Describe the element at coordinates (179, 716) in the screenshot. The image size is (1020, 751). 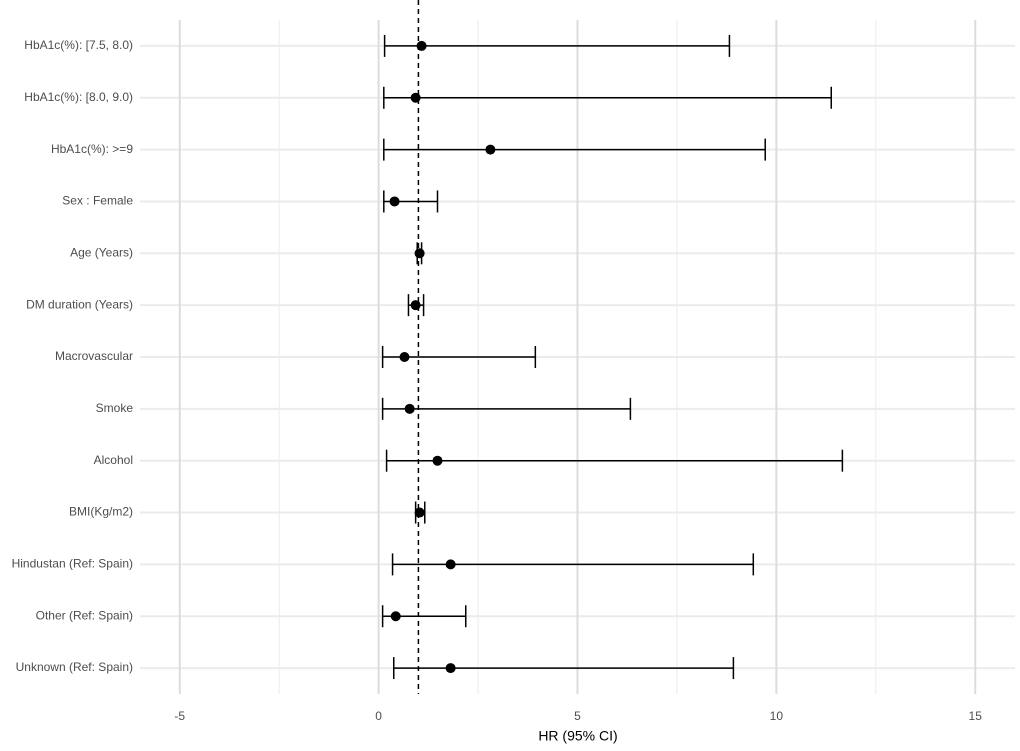
I see `x-tick-label: -5` at that location.